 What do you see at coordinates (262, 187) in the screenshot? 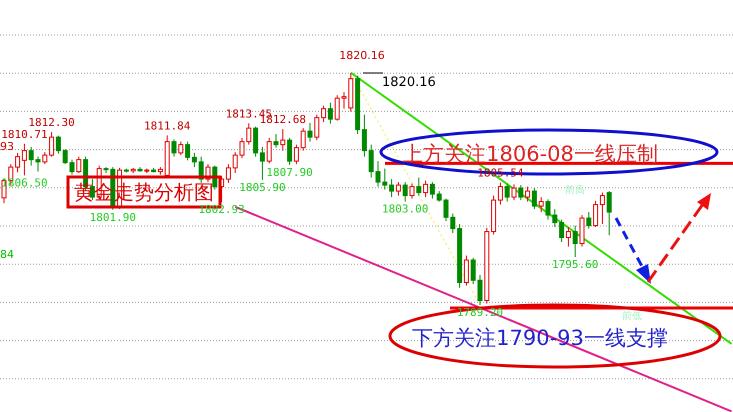
I see `annotation: 1805.90` at bounding box center [262, 187].